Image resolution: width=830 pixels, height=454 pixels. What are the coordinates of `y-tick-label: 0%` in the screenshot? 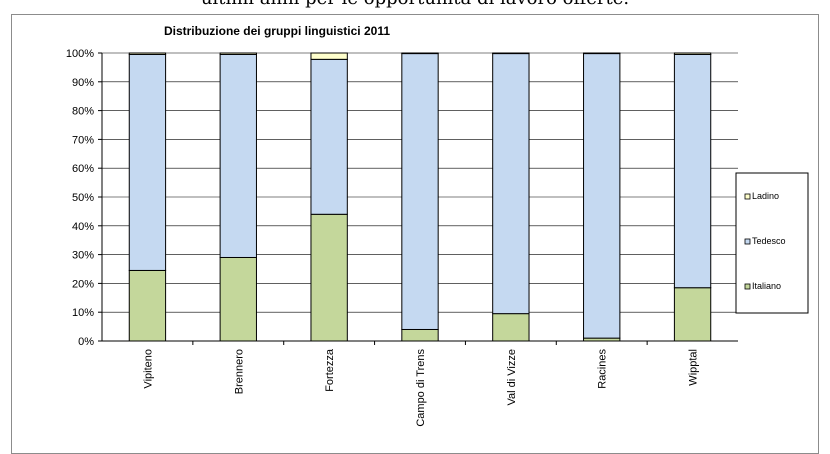 It's located at (86, 342).